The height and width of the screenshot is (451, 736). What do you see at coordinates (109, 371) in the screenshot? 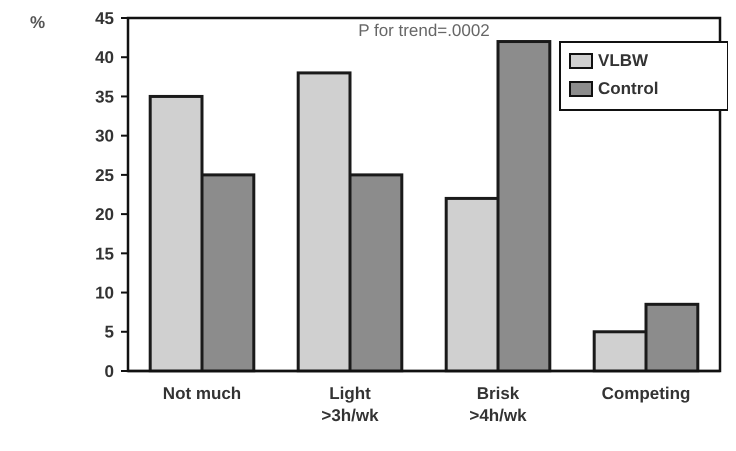
I see `y-tick-label: 0` at bounding box center [109, 371].